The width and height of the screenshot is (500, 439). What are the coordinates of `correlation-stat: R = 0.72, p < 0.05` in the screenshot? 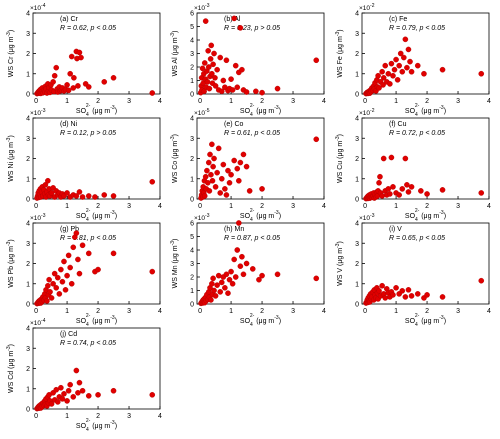 It's located at (417, 133).